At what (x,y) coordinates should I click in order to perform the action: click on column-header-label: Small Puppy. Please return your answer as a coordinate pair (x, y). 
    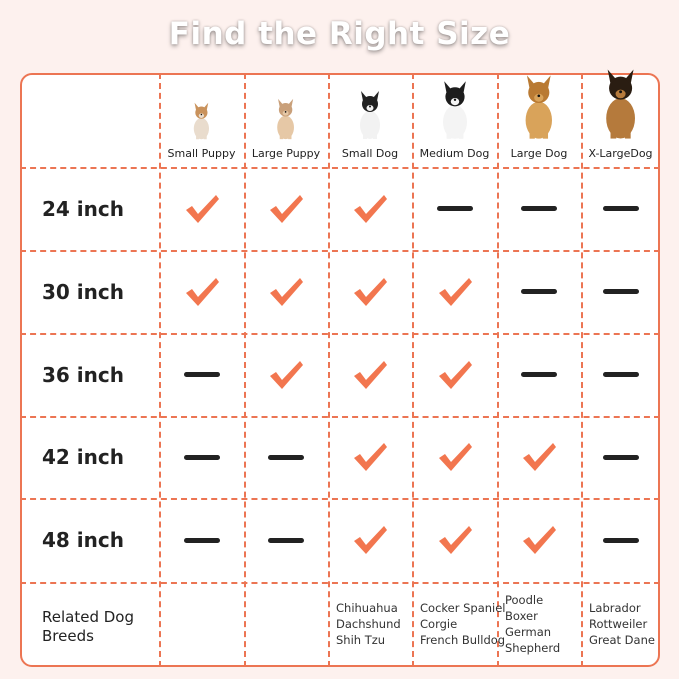
    Looking at the image, I should click on (201, 153).